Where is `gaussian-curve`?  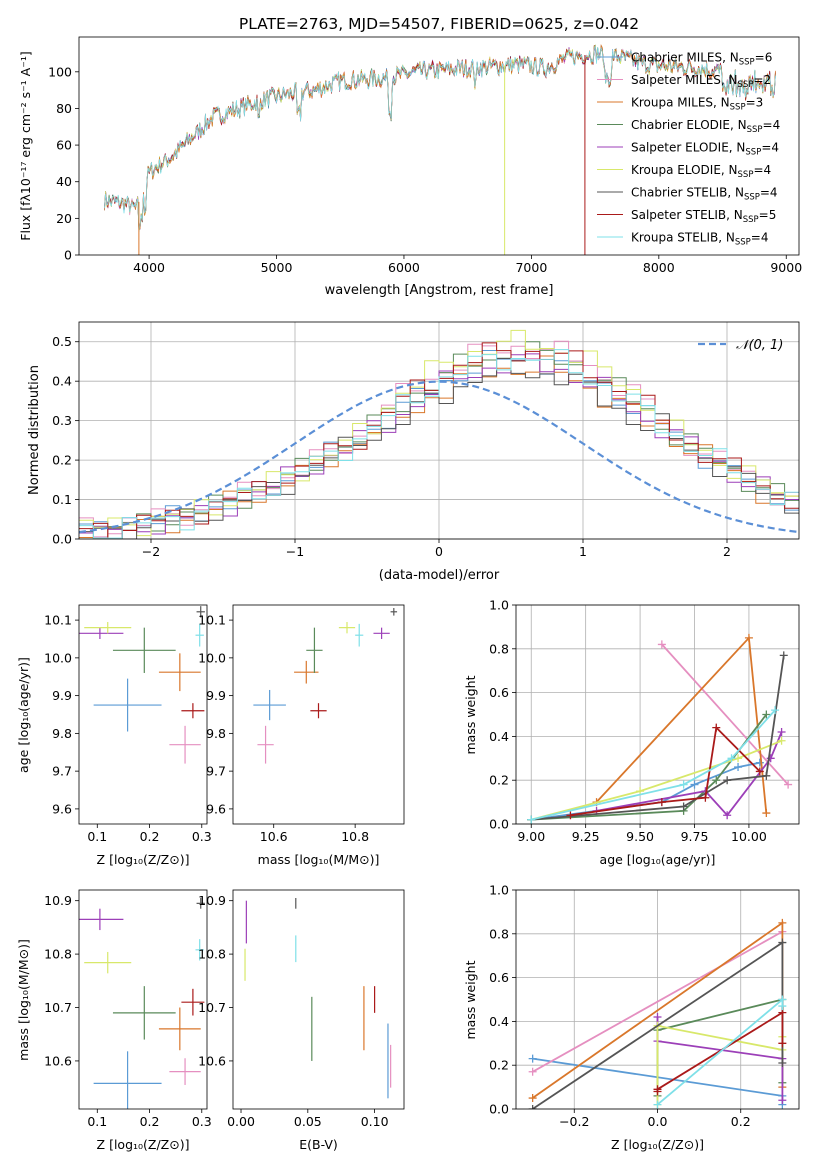 gaussian-curve is located at coordinates (439, 457).